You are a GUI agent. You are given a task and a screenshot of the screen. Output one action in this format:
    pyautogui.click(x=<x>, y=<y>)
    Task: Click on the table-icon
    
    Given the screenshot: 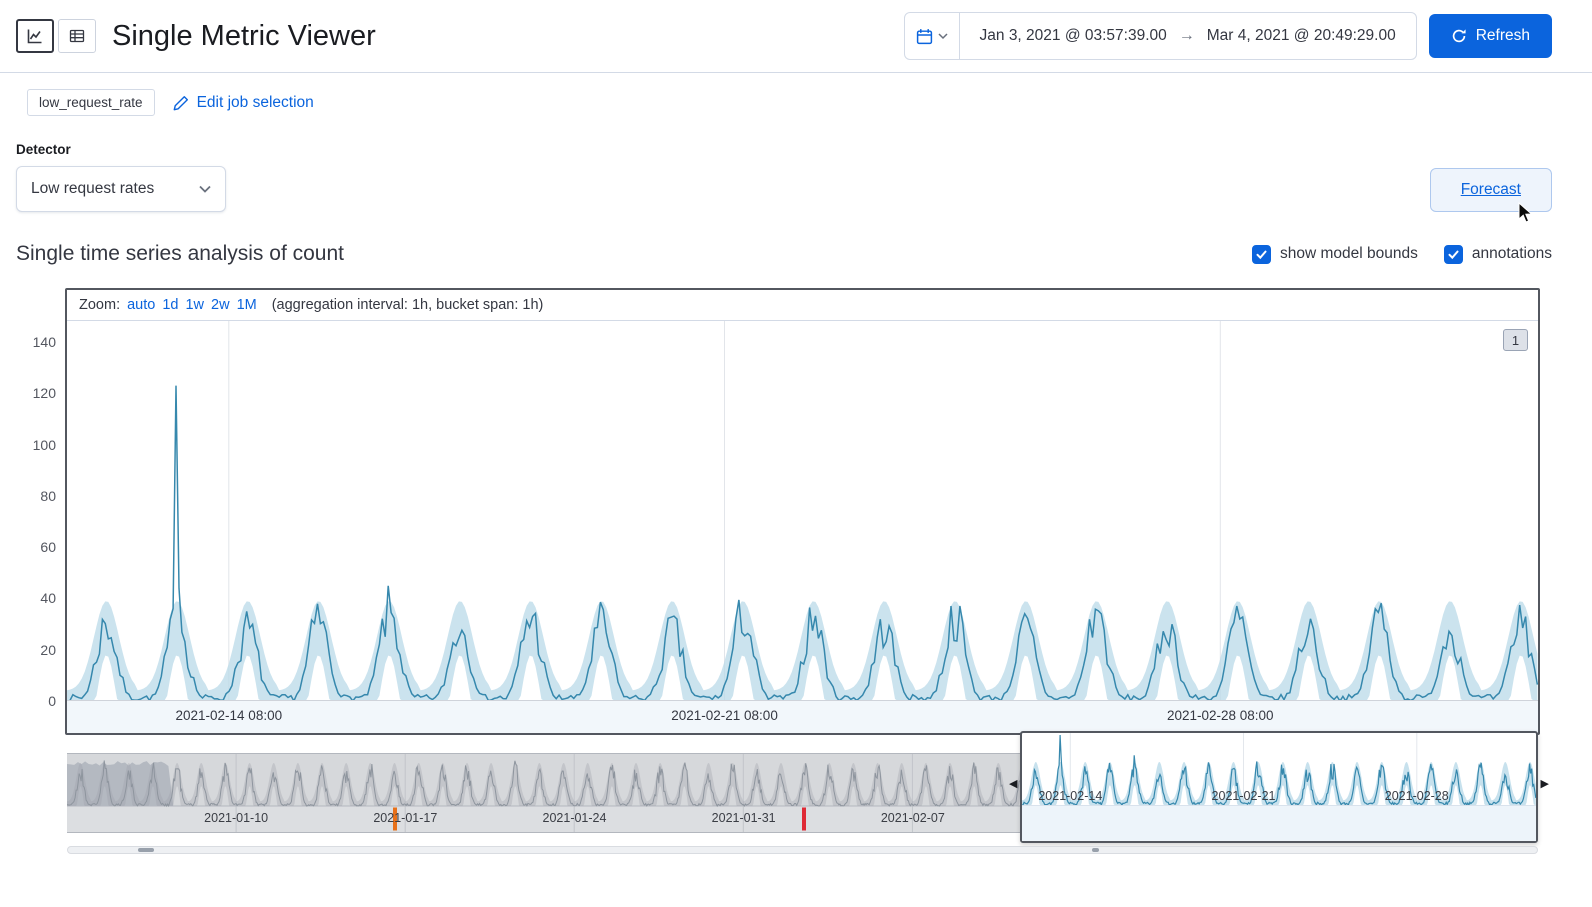 What is the action you would take?
    pyautogui.click(x=77, y=36)
    